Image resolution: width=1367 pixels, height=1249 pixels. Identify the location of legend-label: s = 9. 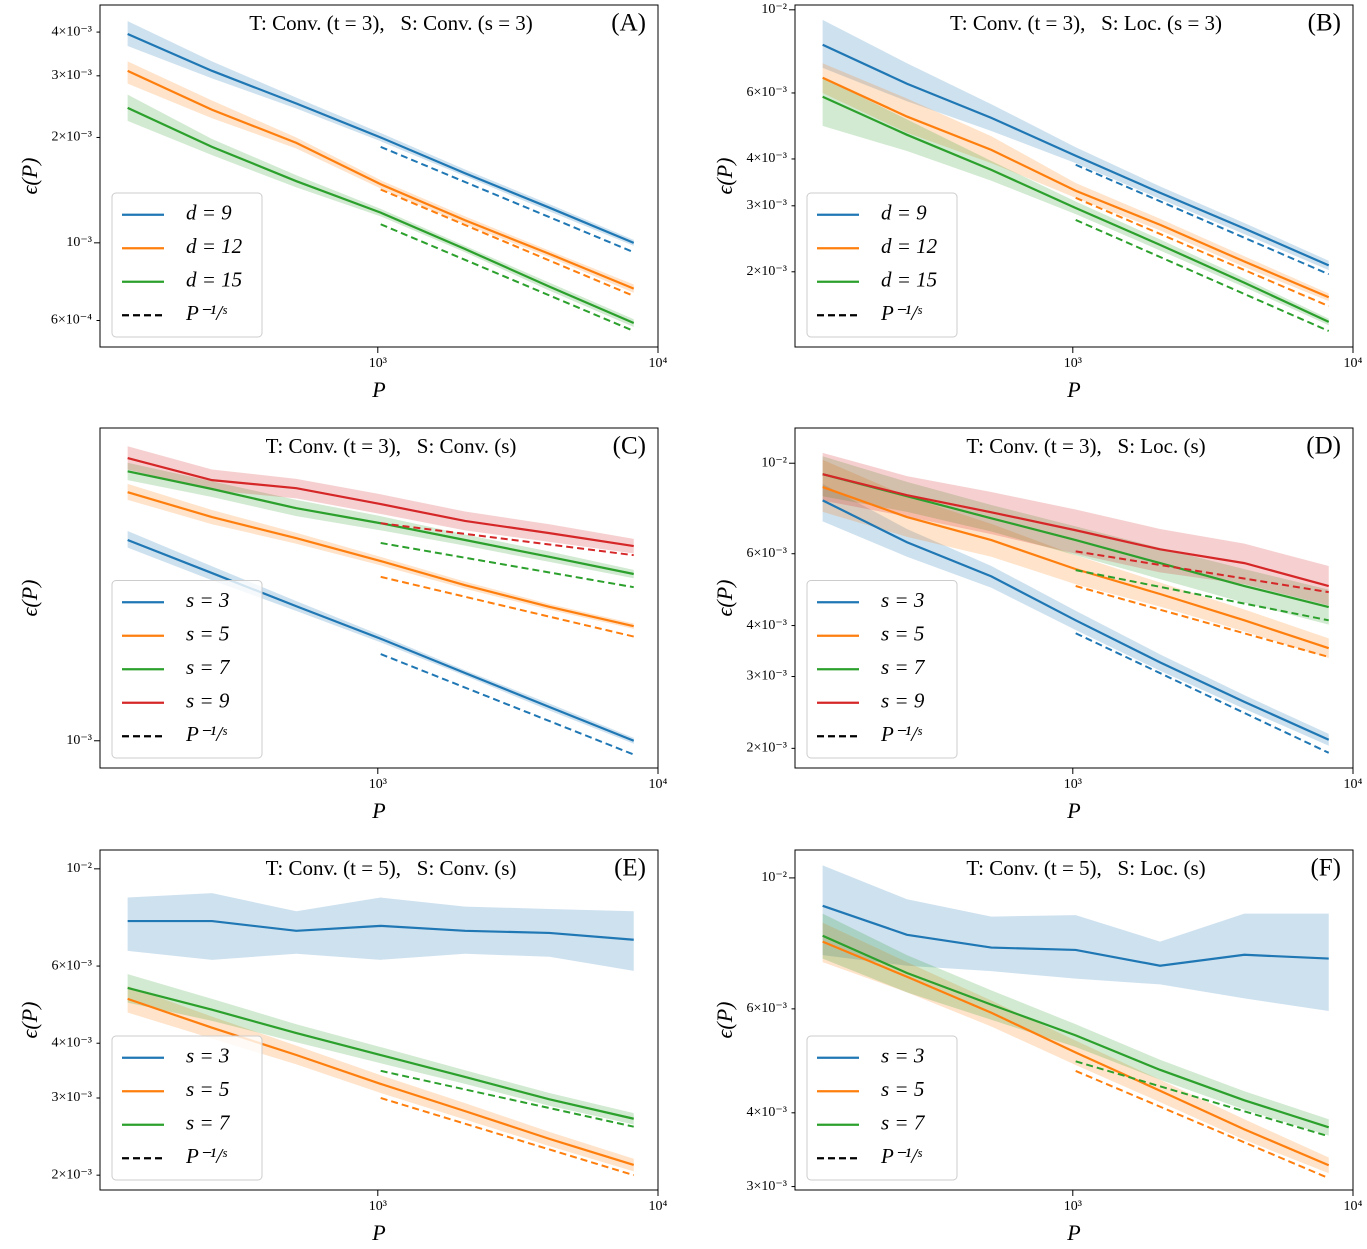
(903, 701).